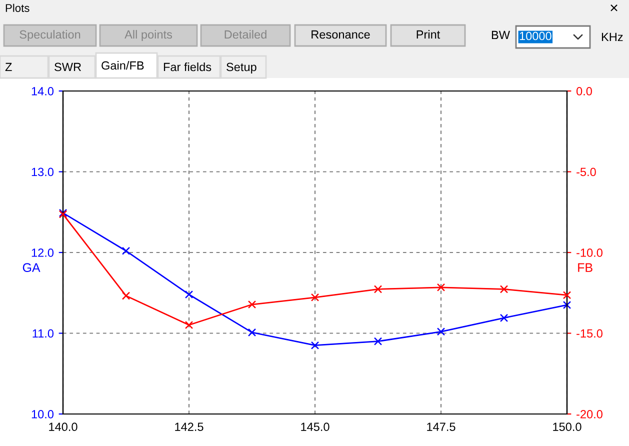 This screenshot has width=629, height=446. I want to click on y-axis-title: GA, so click(31, 267).